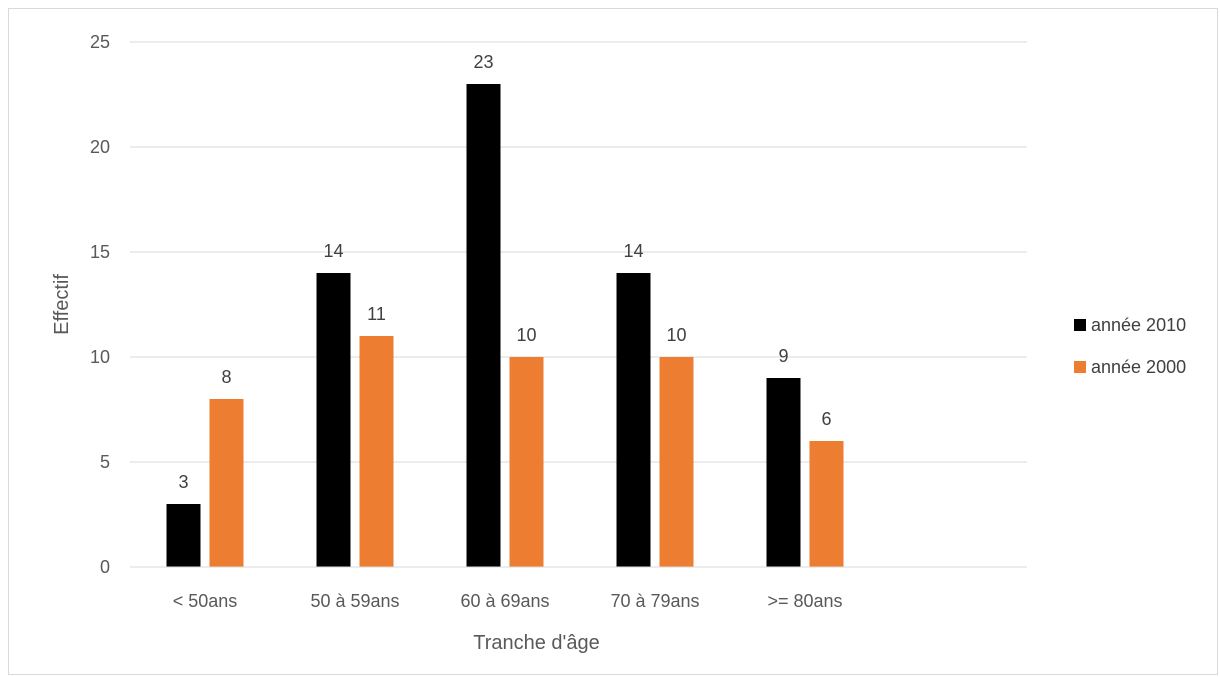  Describe the element at coordinates (100, 147) in the screenshot. I see `y-tick-label-20: 20` at that location.